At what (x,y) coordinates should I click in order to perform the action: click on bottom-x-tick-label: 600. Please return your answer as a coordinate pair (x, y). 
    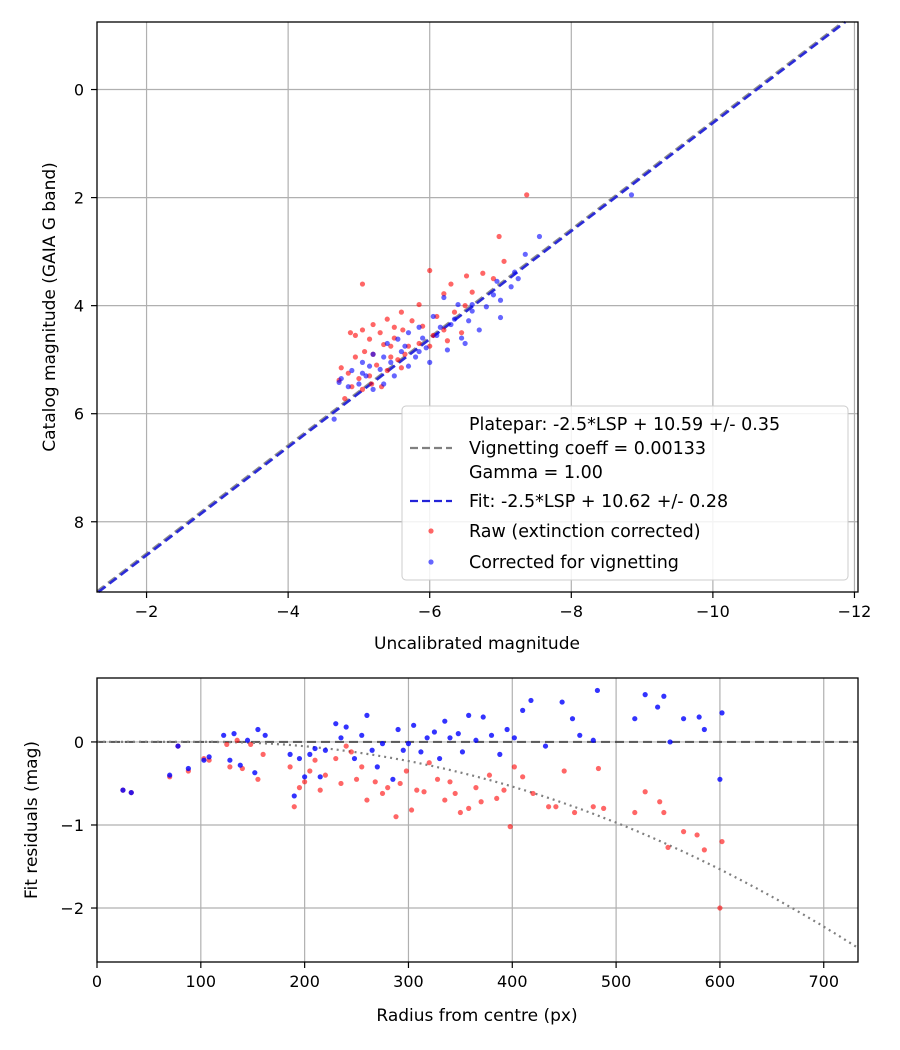
    Looking at the image, I should click on (720, 981).